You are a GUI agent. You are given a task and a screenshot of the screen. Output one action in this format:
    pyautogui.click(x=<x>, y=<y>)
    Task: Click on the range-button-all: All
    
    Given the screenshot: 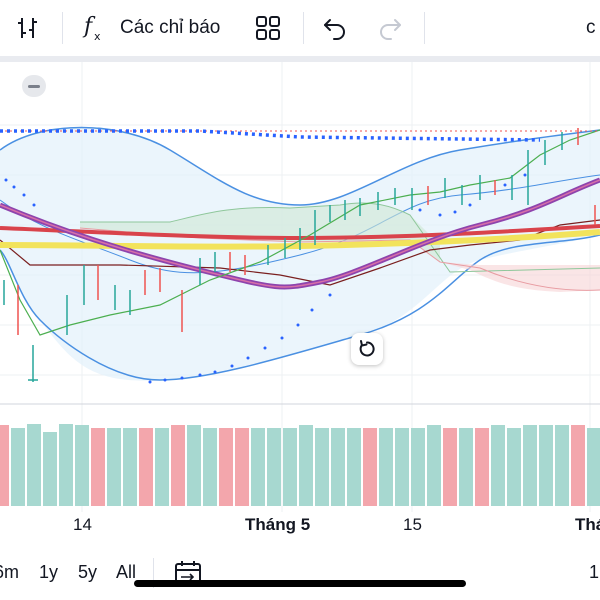 What is the action you would take?
    pyautogui.click(x=126, y=572)
    